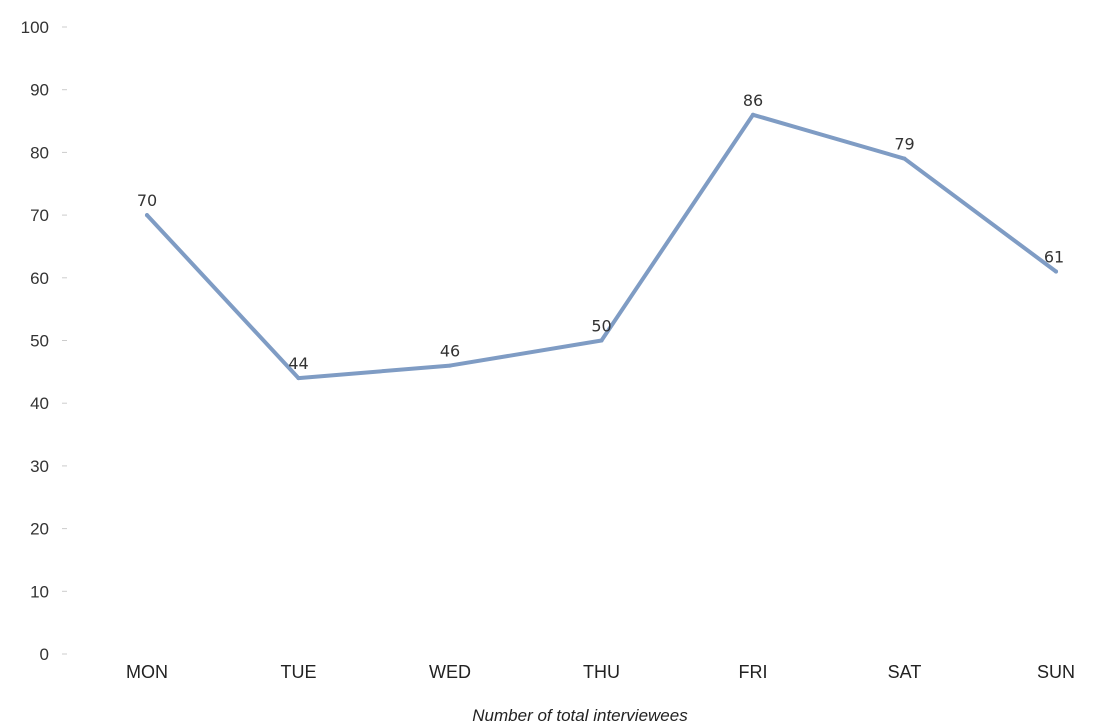  What do you see at coordinates (39, 90) in the screenshot?
I see `y-tick-label: 90` at bounding box center [39, 90].